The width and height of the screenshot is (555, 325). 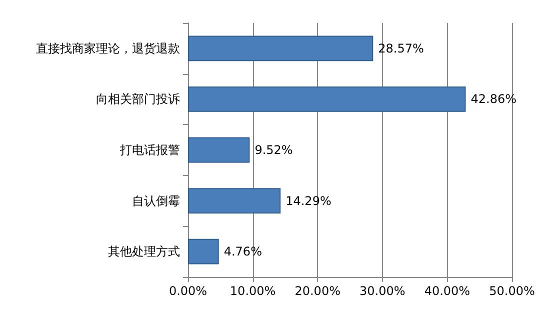 I want to click on data-label: 14.29%, so click(x=309, y=201).